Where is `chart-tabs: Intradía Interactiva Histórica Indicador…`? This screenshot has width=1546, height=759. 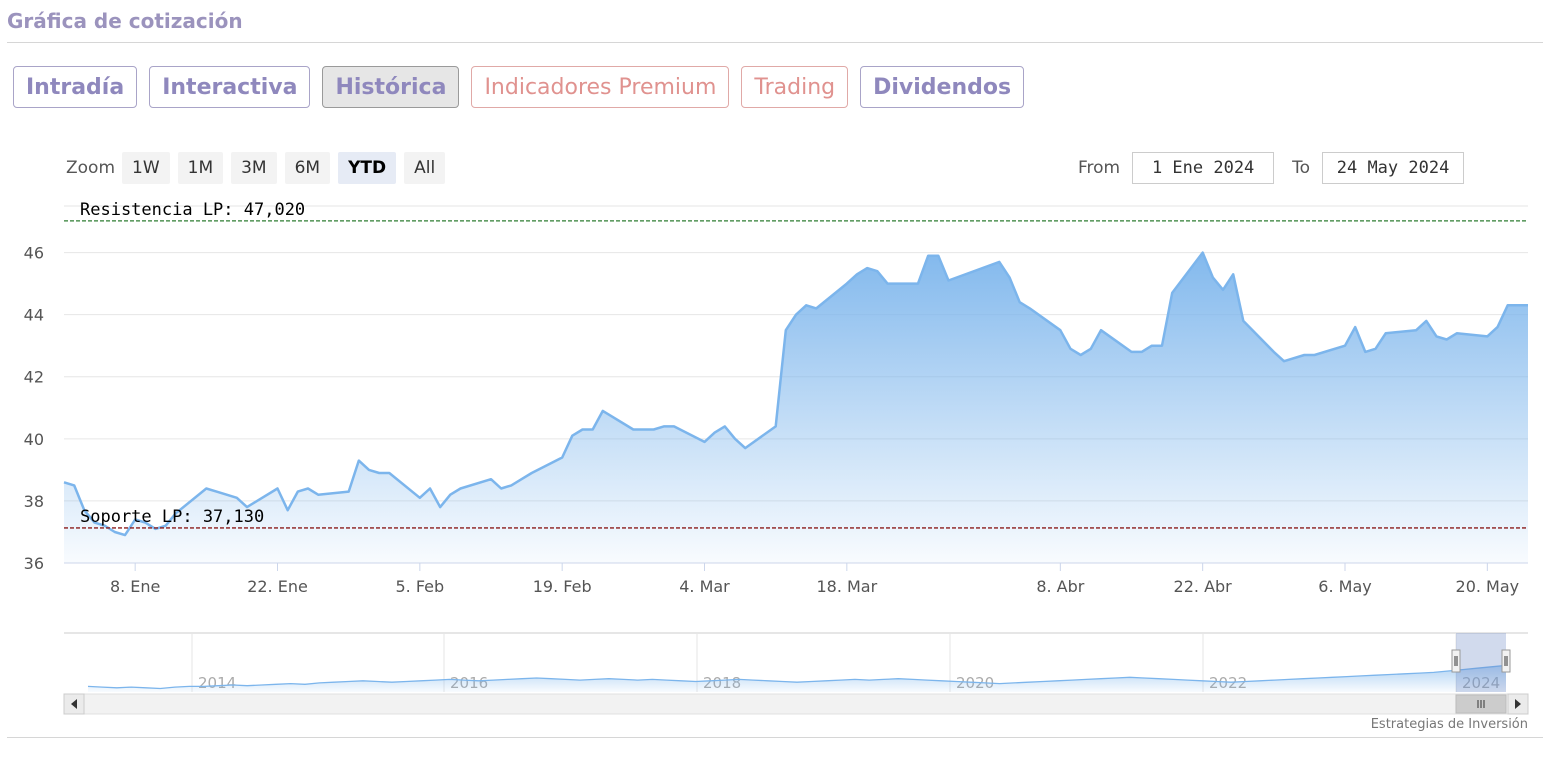
chart-tabs: Intradía Interactiva Histórica Indicador… is located at coordinates (519, 87).